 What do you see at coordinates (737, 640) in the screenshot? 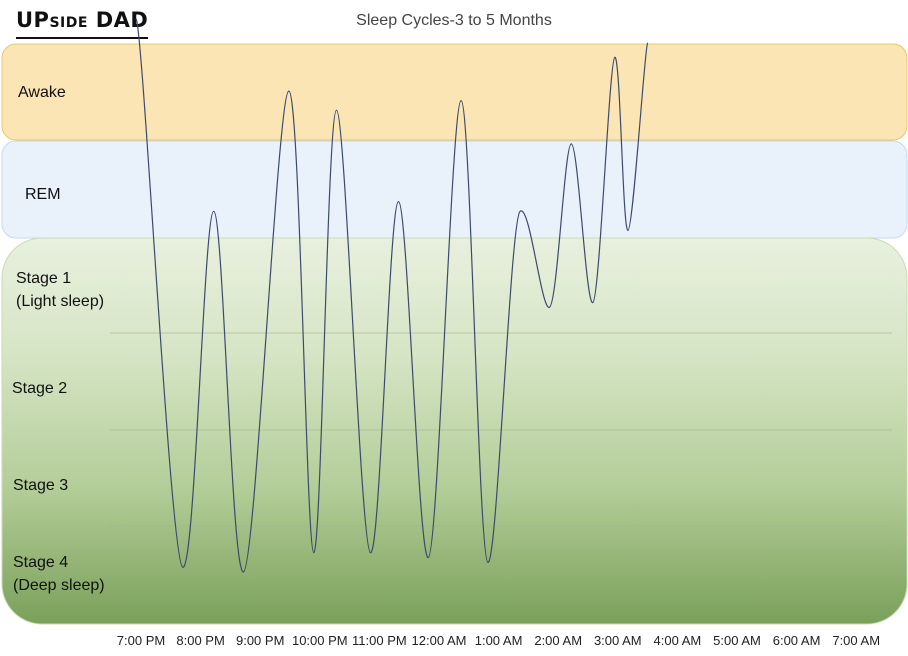
I see `x-tick-label-11: 5:00 AM` at bounding box center [737, 640].